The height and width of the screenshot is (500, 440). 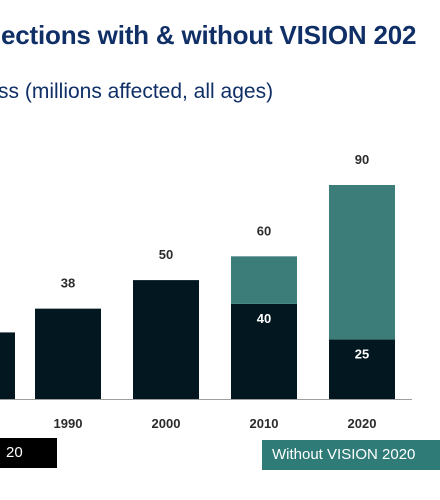 What do you see at coordinates (264, 423) in the screenshot?
I see `x-tick-label-3: 2010` at bounding box center [264, 423].